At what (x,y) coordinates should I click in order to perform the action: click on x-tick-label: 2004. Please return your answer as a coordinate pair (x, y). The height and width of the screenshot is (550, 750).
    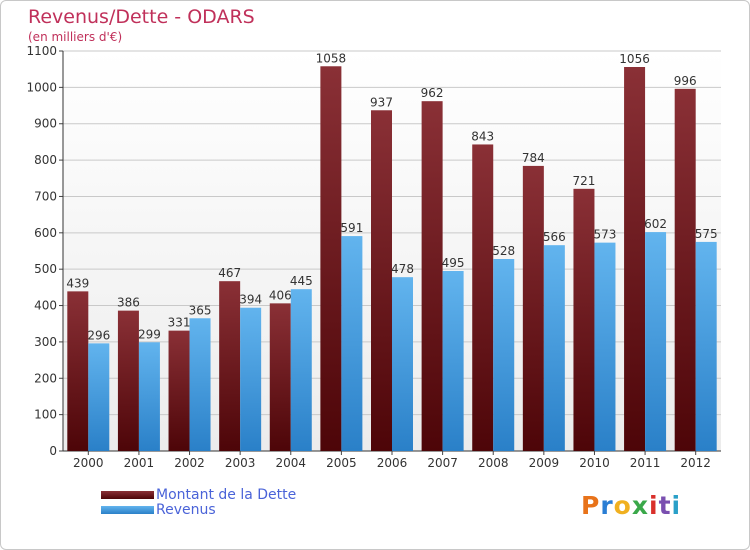
    Looking at the image, I should click on (290, 463).